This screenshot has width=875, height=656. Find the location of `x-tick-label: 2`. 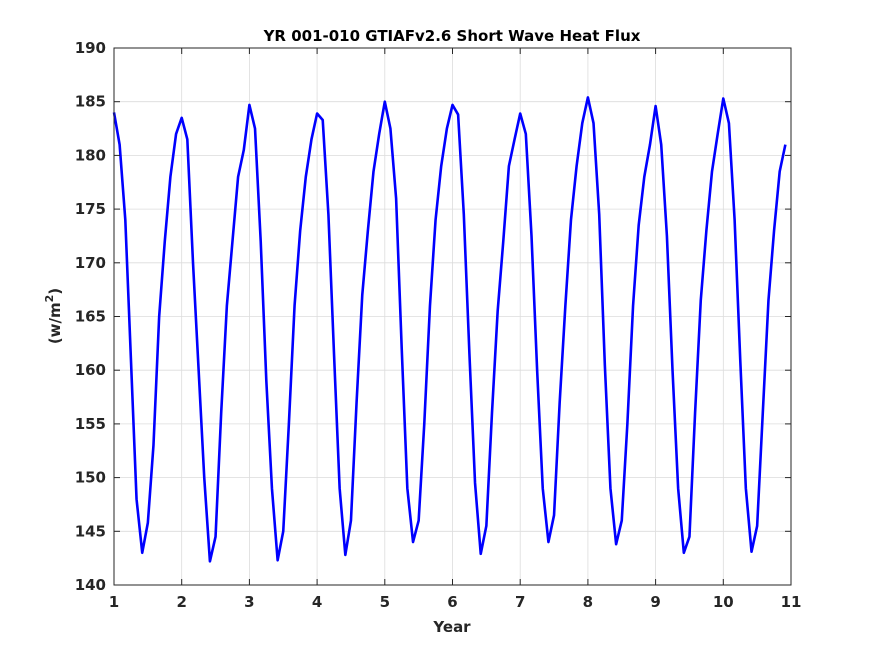

x-tick-label: 2 is located at coordinates (181, 602).